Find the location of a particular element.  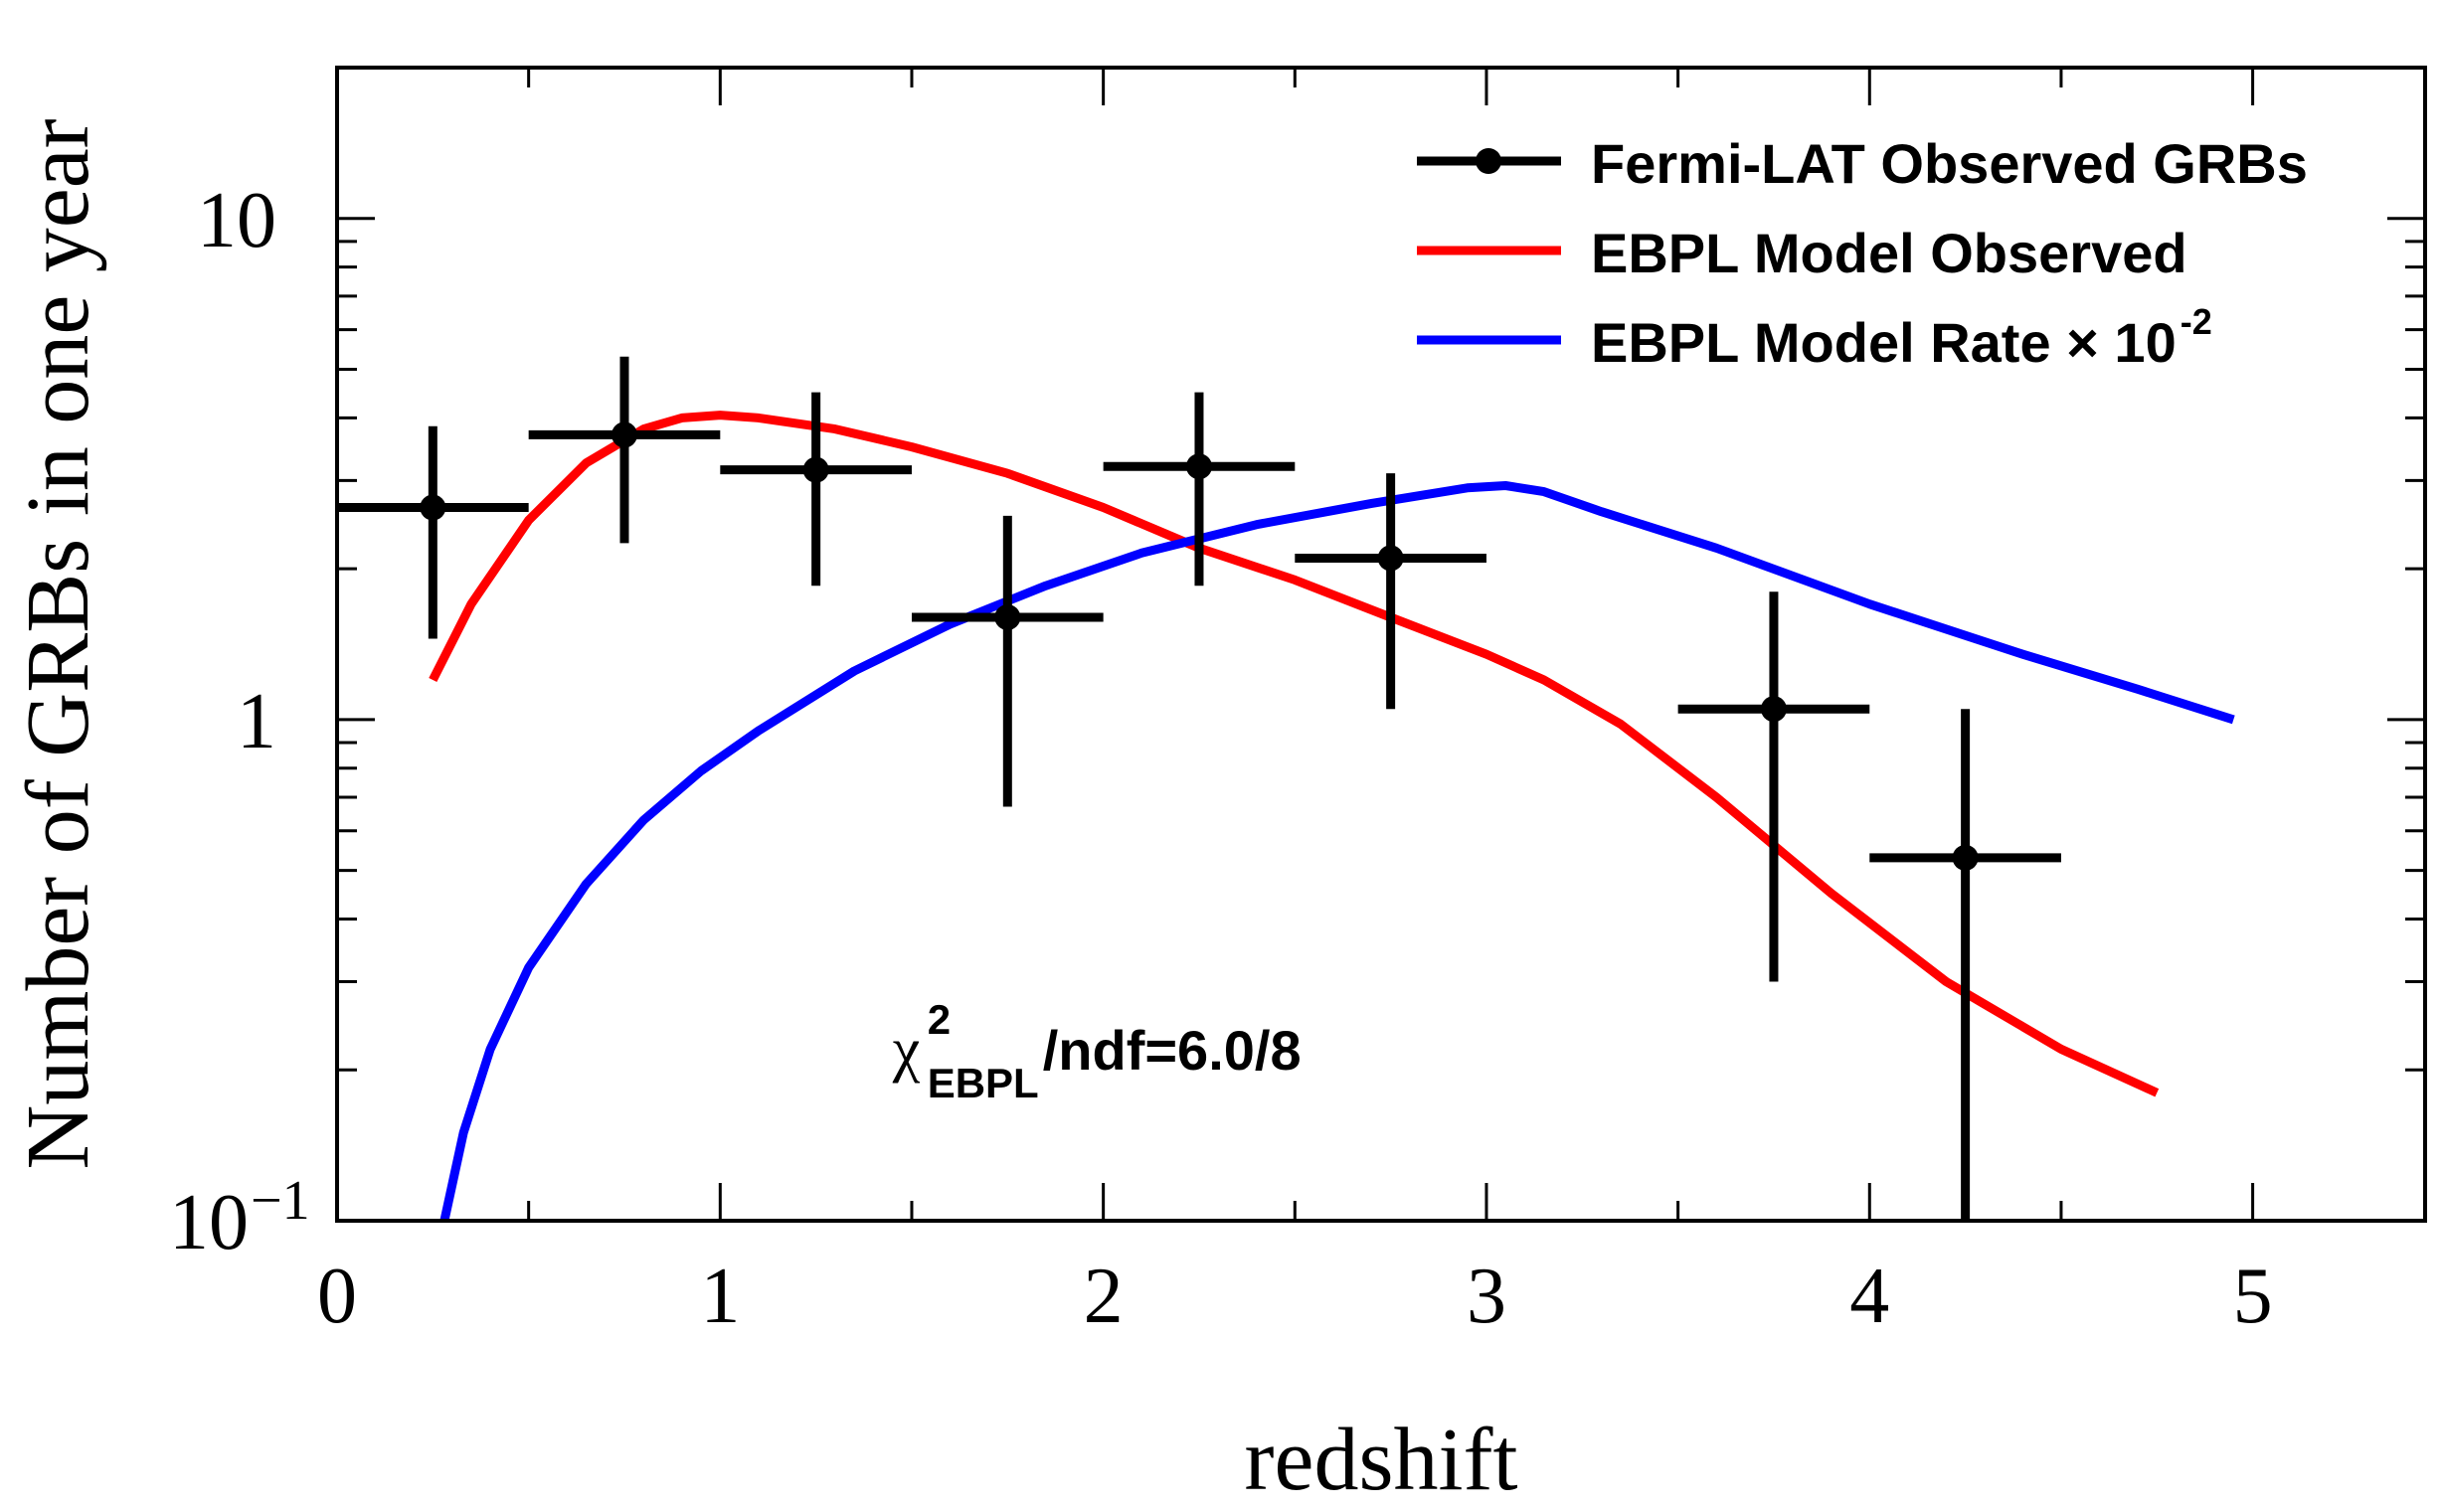

x-axis-label: redshift is located at coordinates (1381, 1460).